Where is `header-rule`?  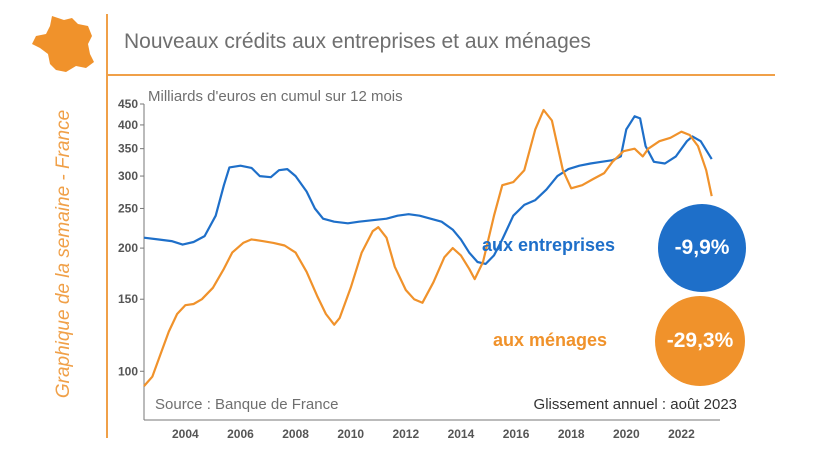 header-rule is located at coordinates (441, 75).